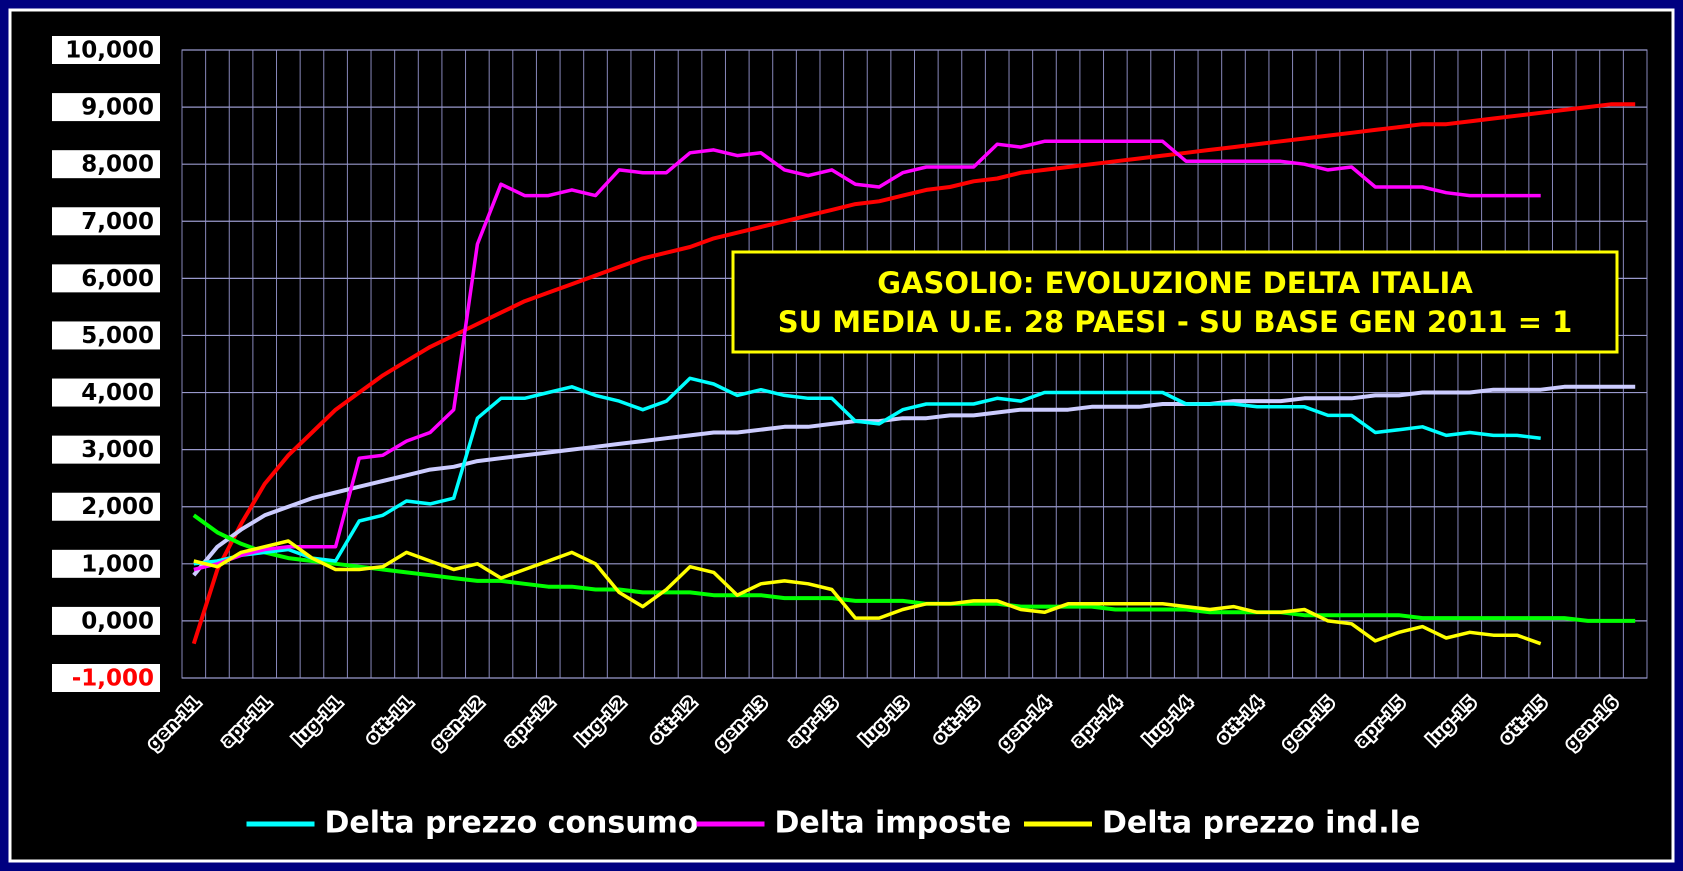  What do you see at coordinates (512, 823) in the screenshot?
I see `legend-label: Delta prezzo consumo` at bounding box center [512, 823].